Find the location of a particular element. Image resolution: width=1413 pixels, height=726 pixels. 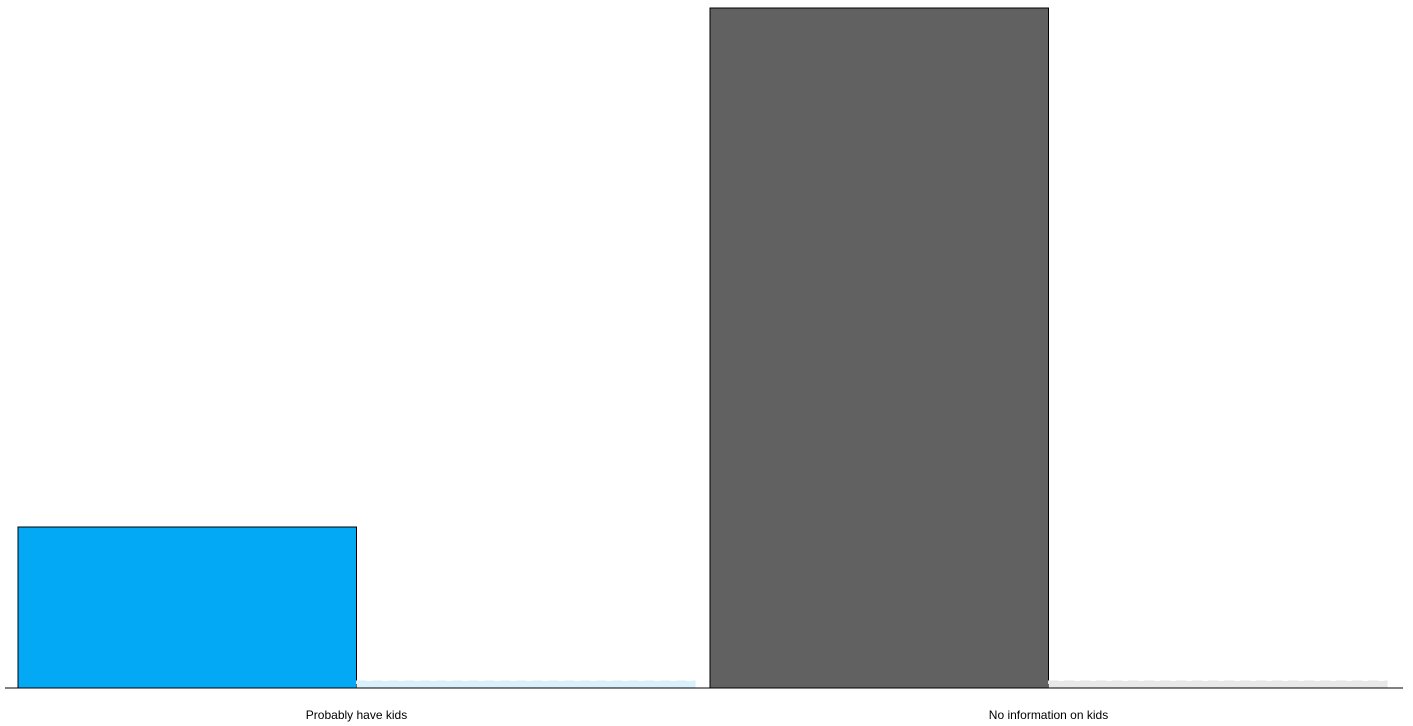

category-label-1: Probably have kids is located at coordinates (356, 715).